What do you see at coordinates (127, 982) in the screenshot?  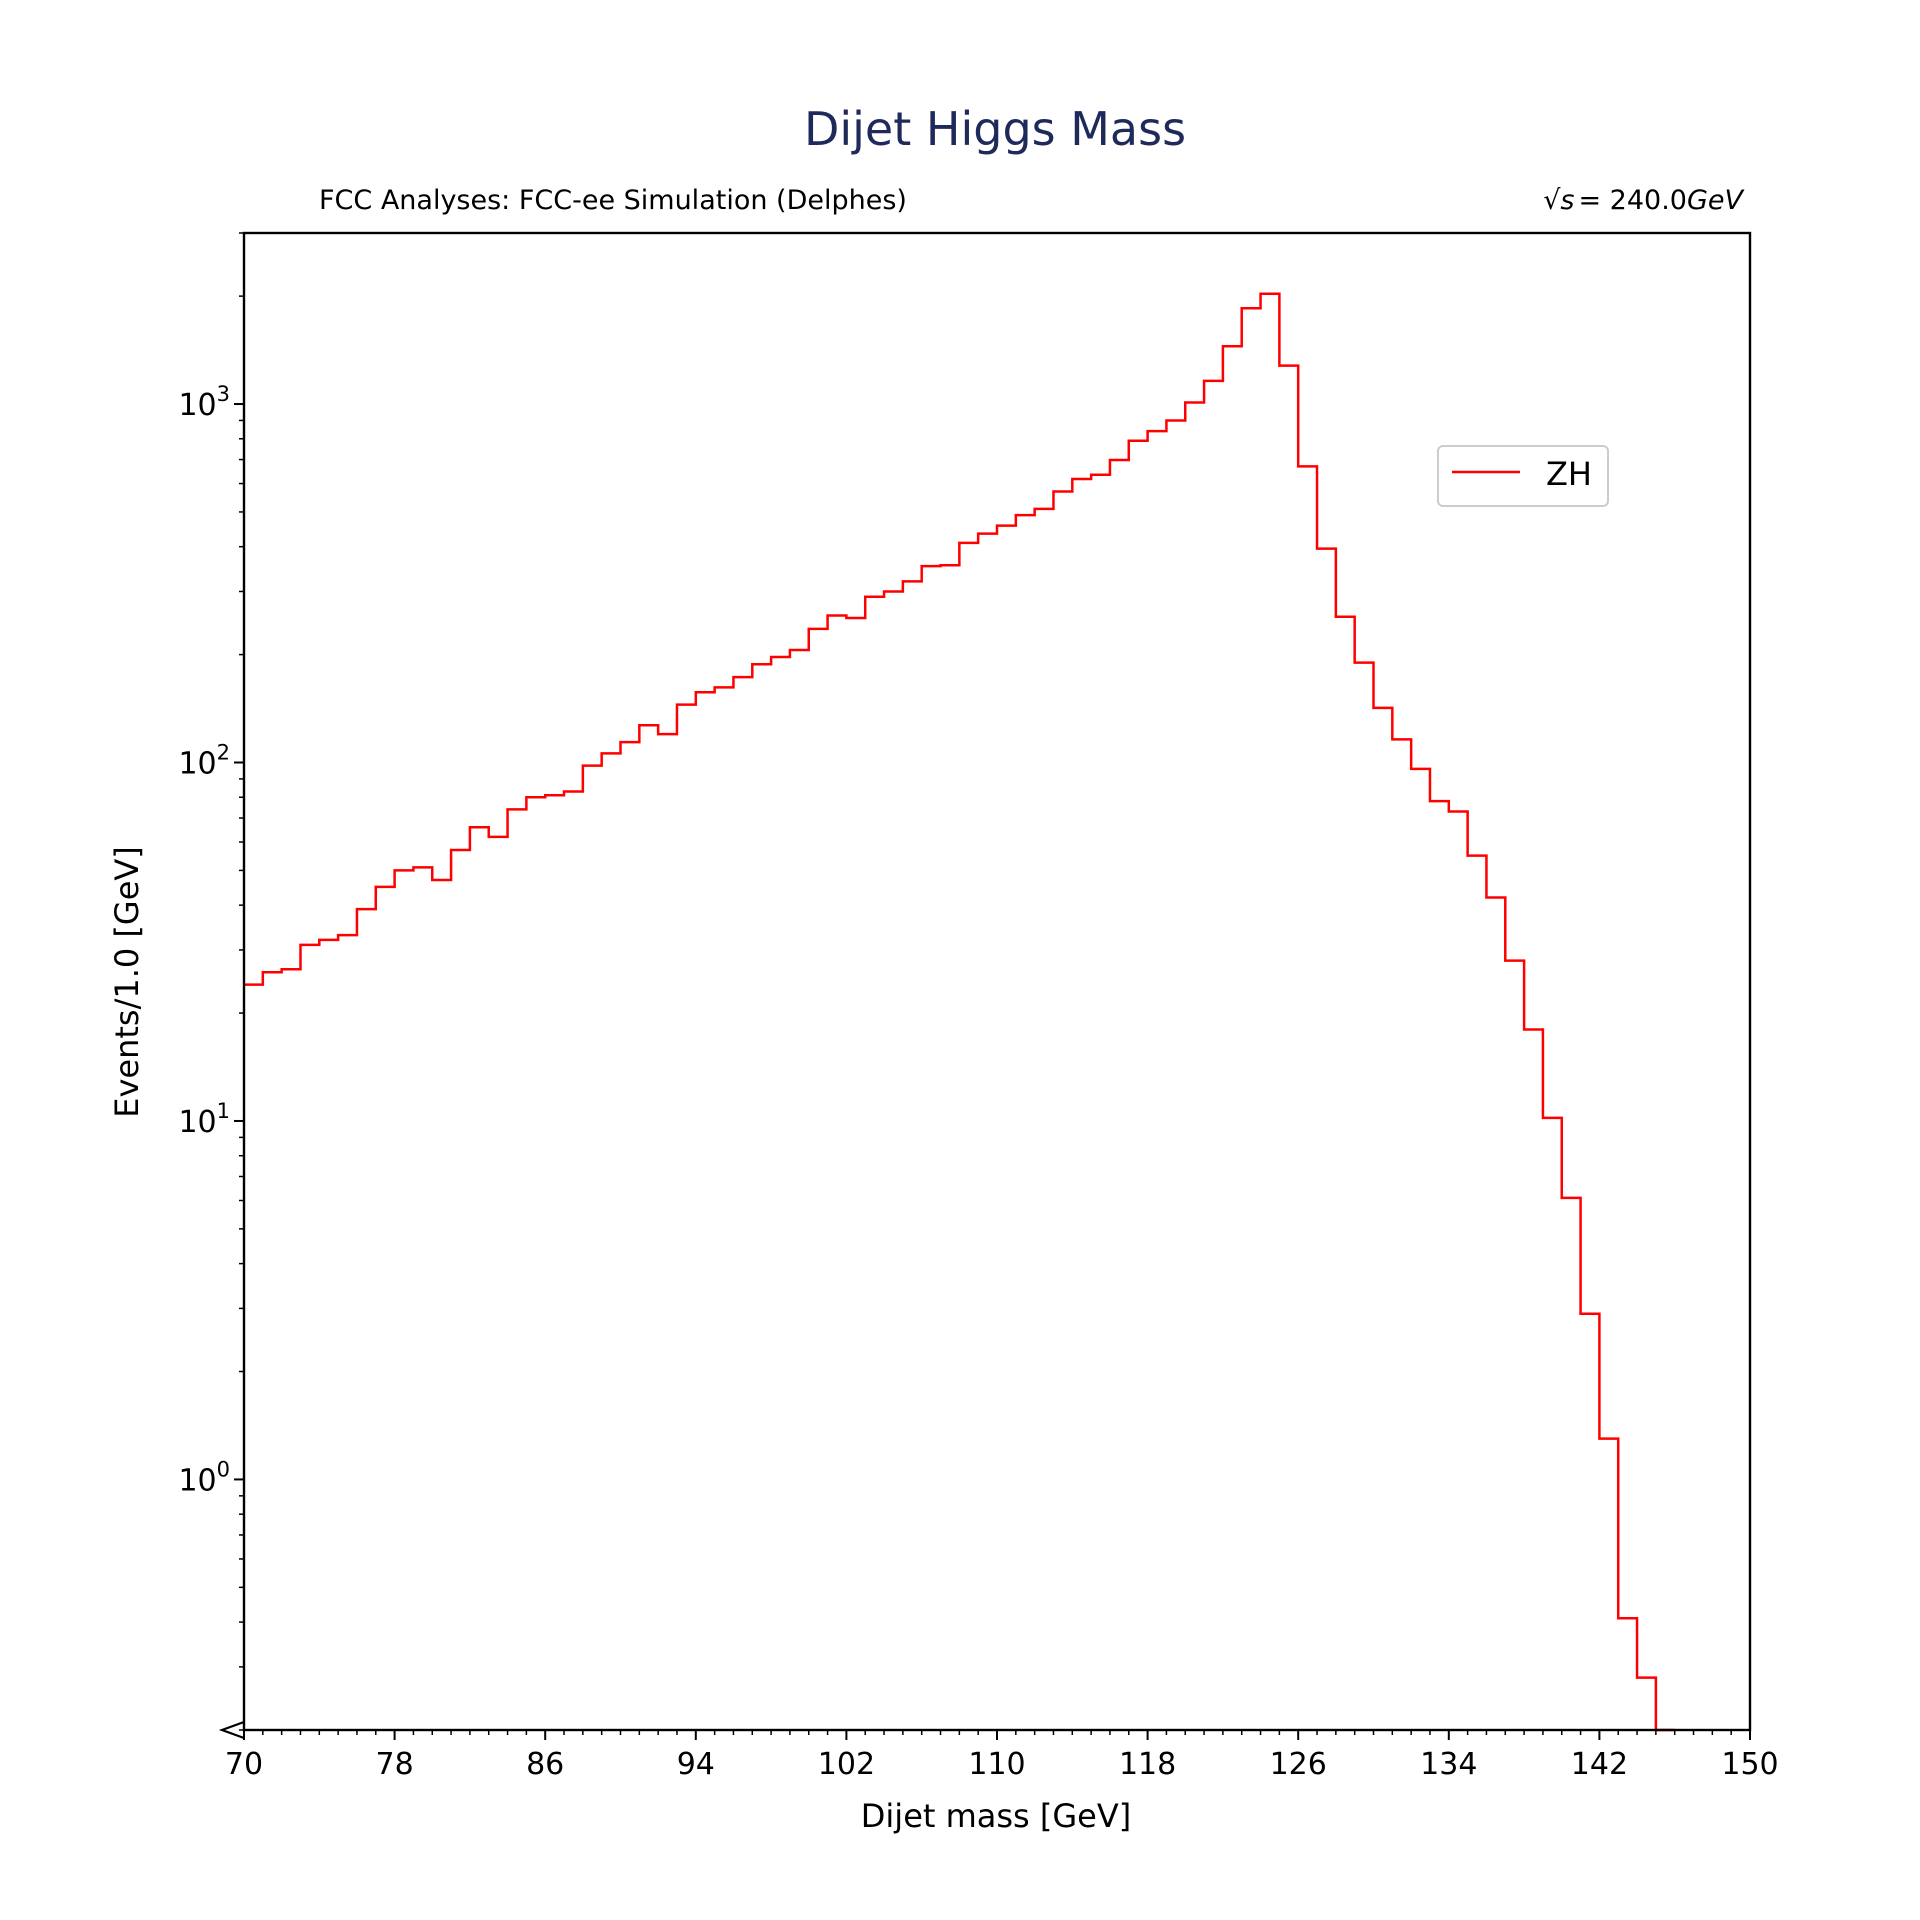 I see `y-axis-label: Events/1.0 [GeV]` at bounding box center [127, 982].